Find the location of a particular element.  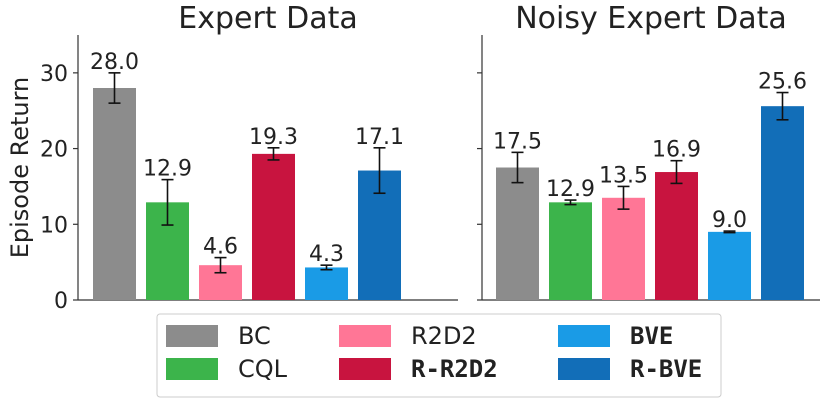

legend-item-label: CQL is located at coordinates (263, 369).